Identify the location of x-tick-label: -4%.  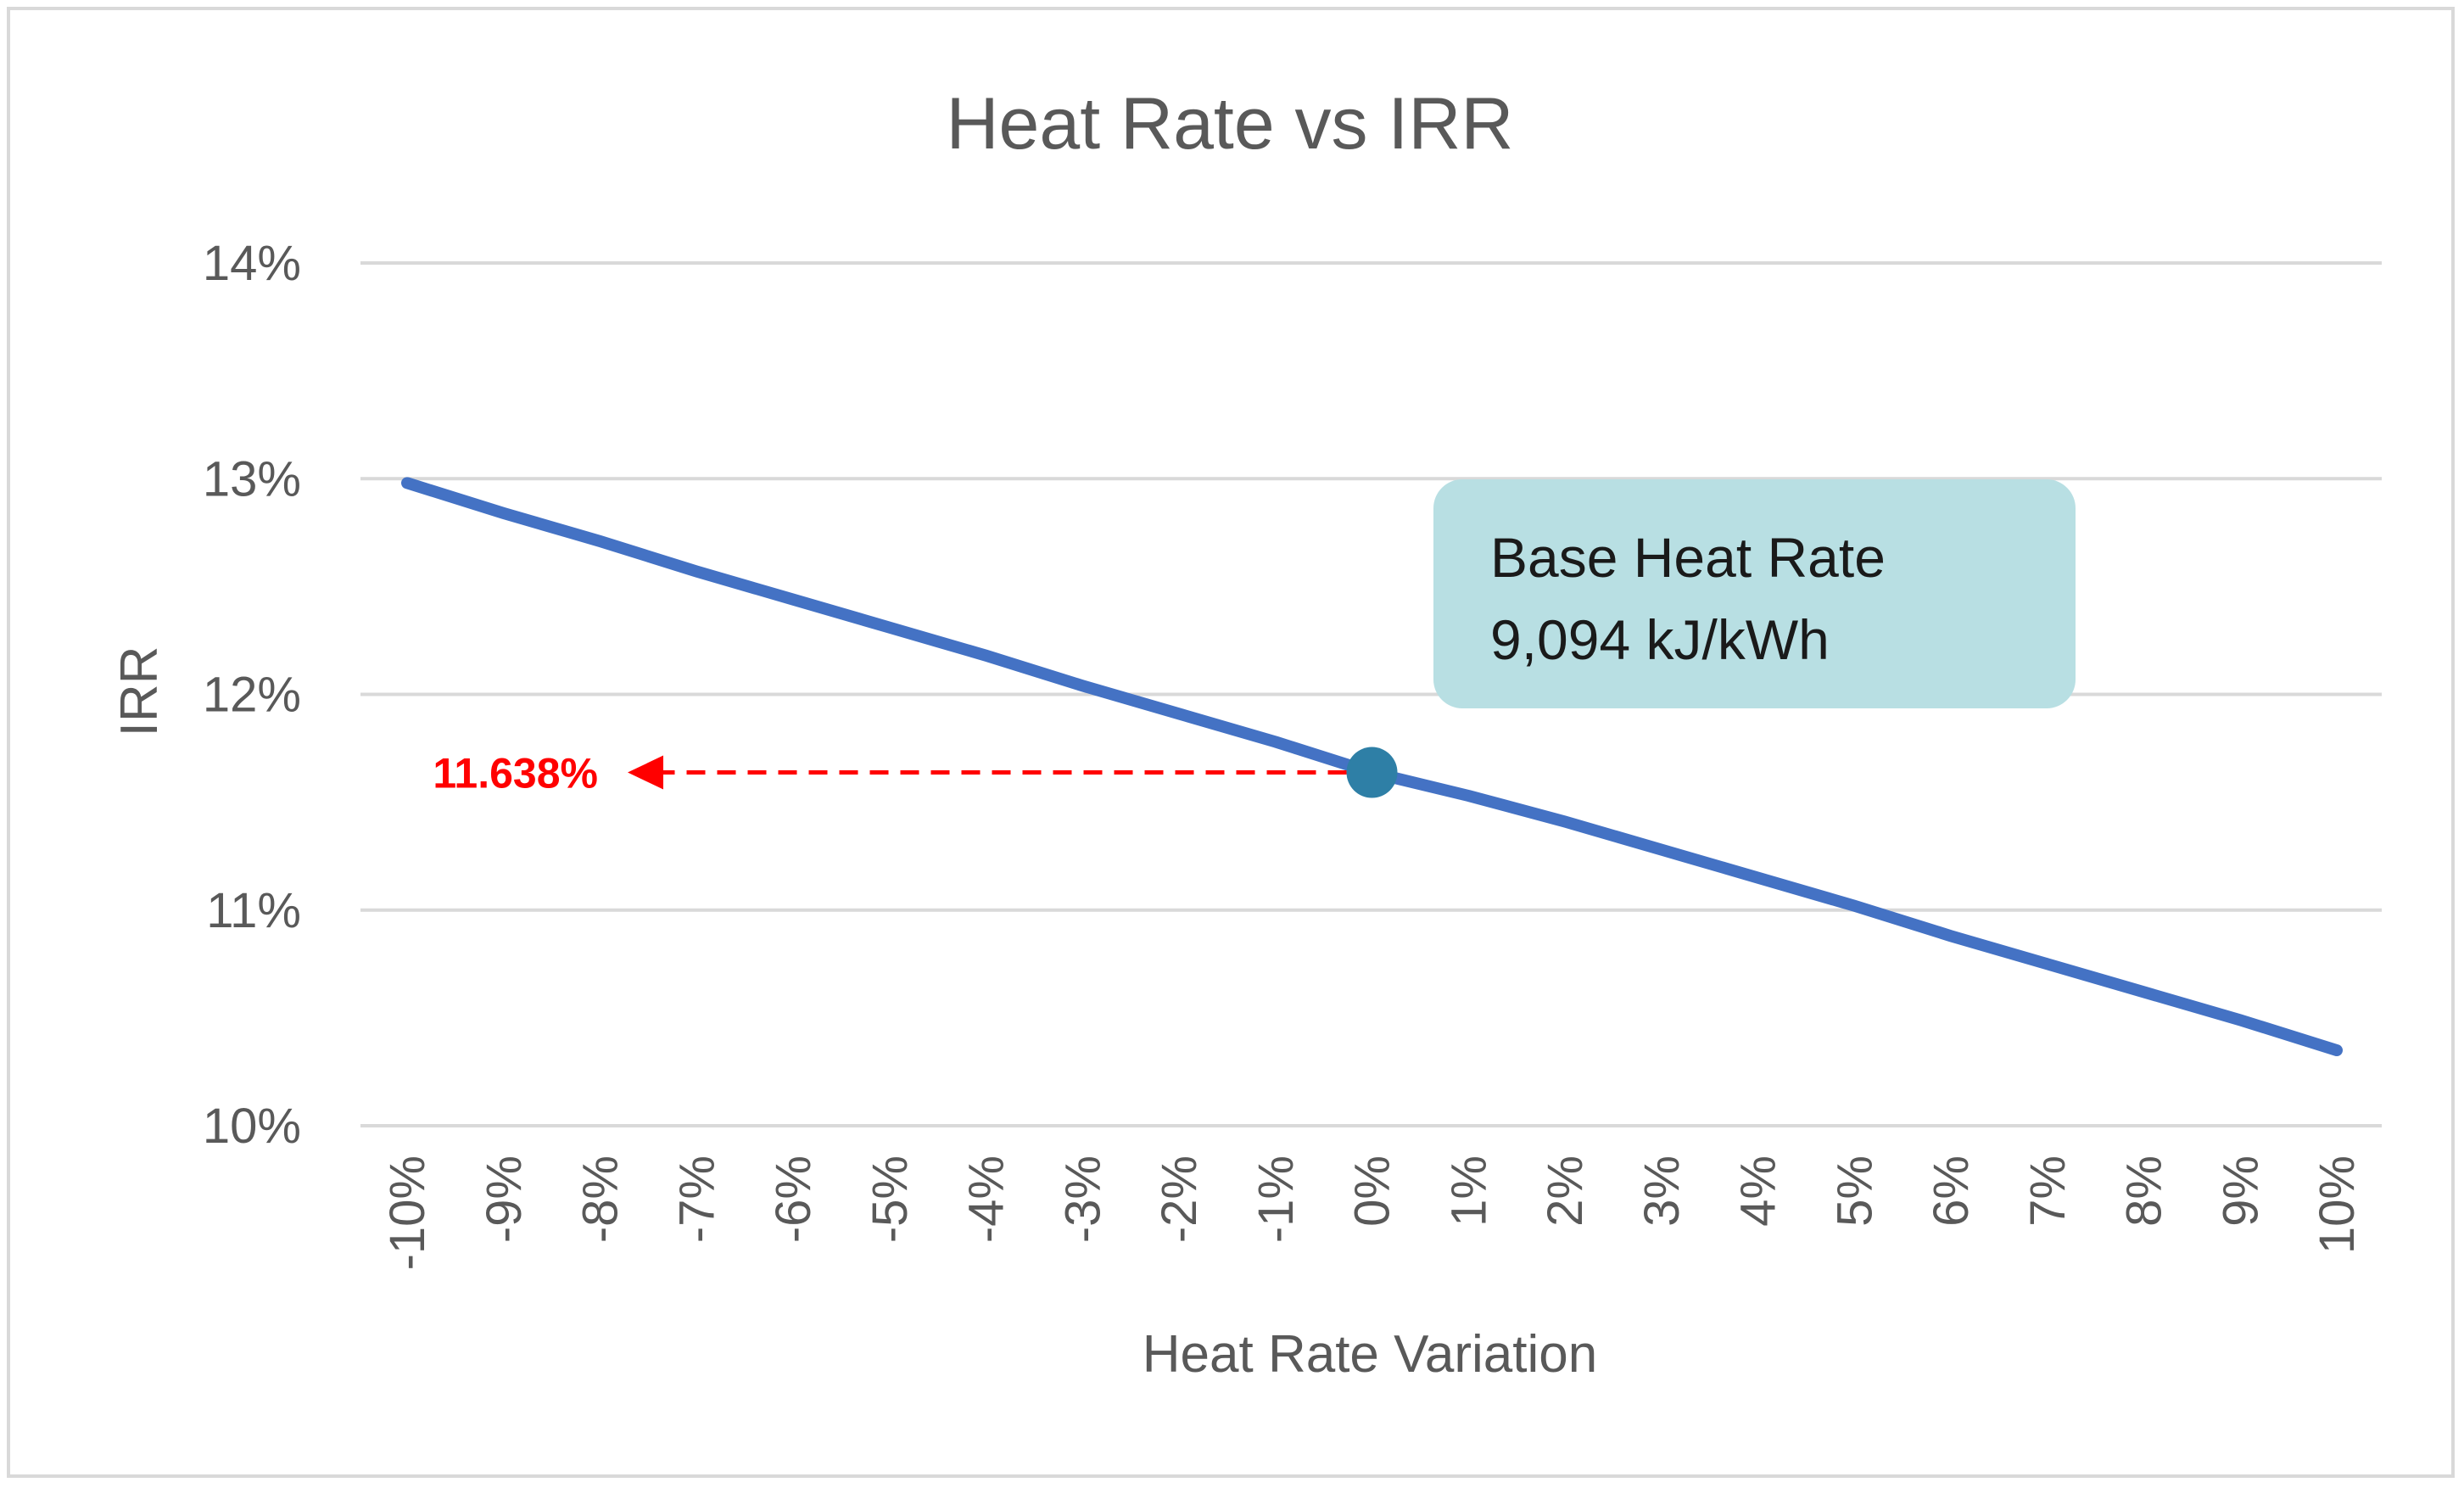
(986, 1199).